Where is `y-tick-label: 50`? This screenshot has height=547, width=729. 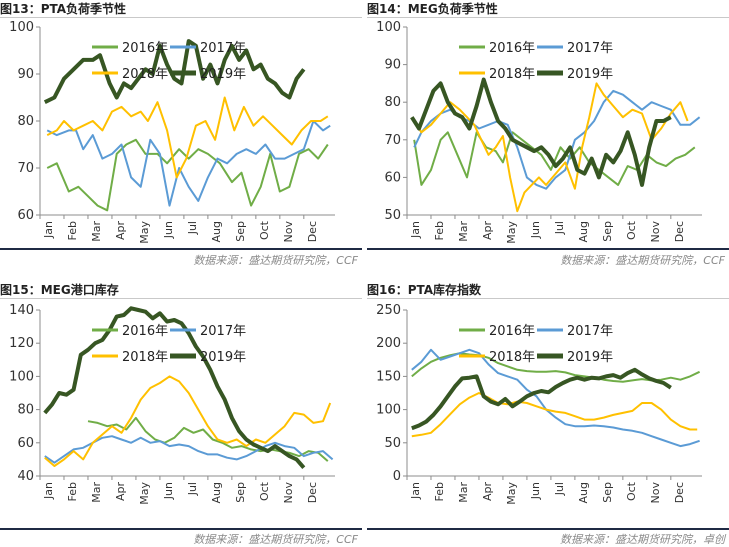 y-tick-label: 50 is located at coordinates (392, 443).